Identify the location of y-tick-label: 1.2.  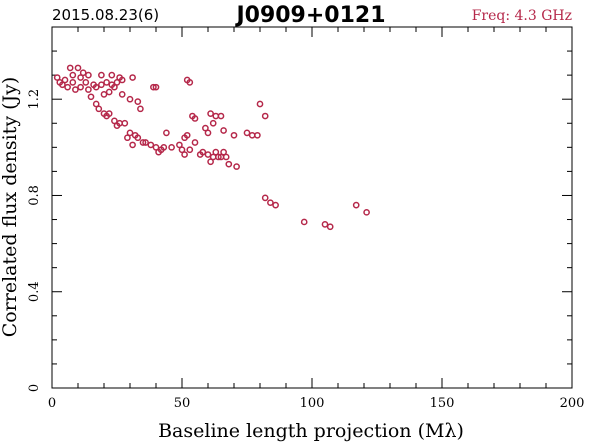
(34, 99).